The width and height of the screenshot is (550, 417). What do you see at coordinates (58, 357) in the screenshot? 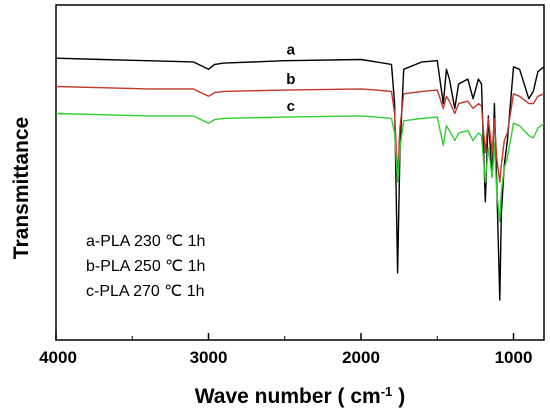
I see `x-tick-label: 4000` at bounding box center [58, 357].